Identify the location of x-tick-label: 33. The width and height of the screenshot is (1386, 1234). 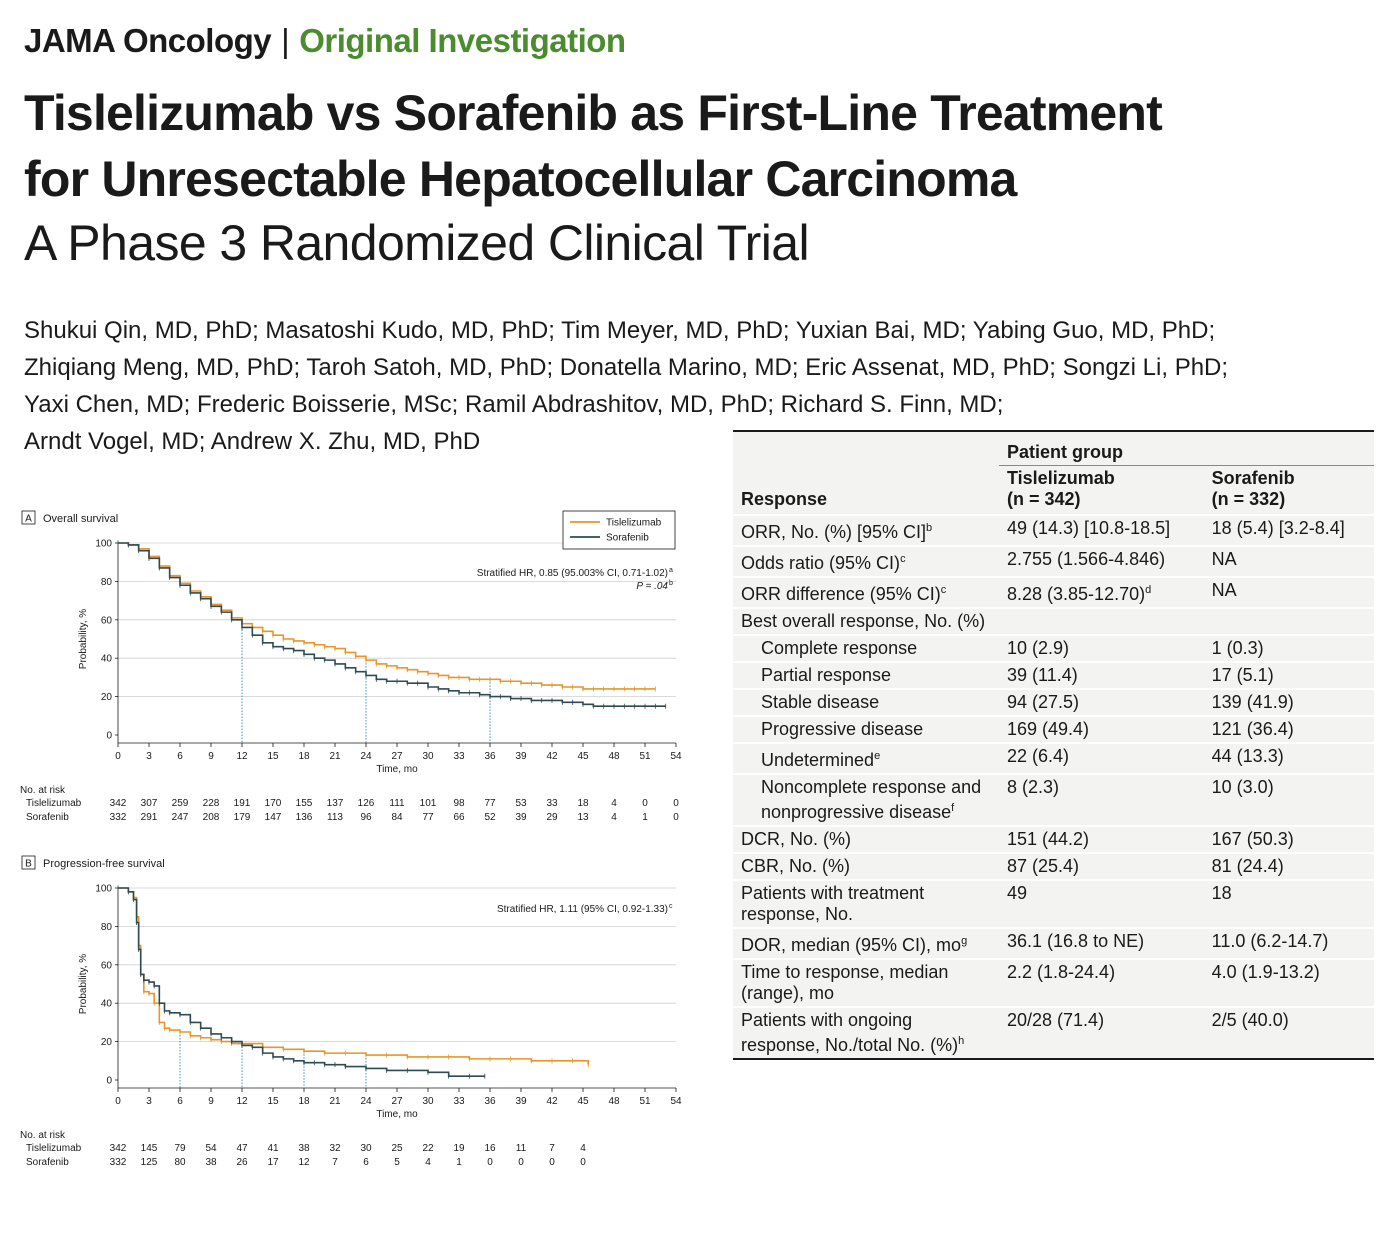
(459, 1101).